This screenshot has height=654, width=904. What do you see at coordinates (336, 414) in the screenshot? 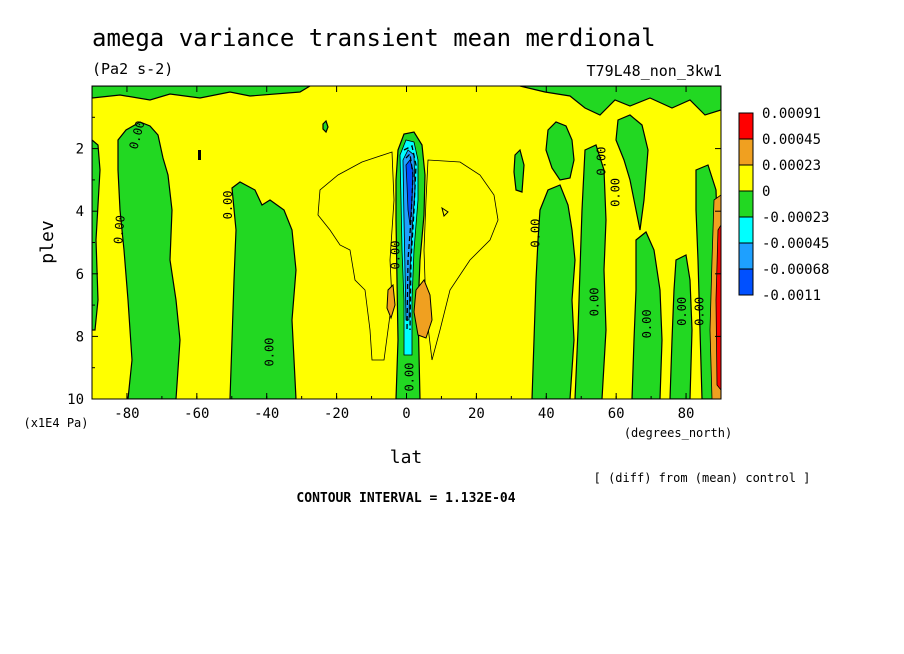
I see `x-tick-label: -20` at bounding box center [336, 414].